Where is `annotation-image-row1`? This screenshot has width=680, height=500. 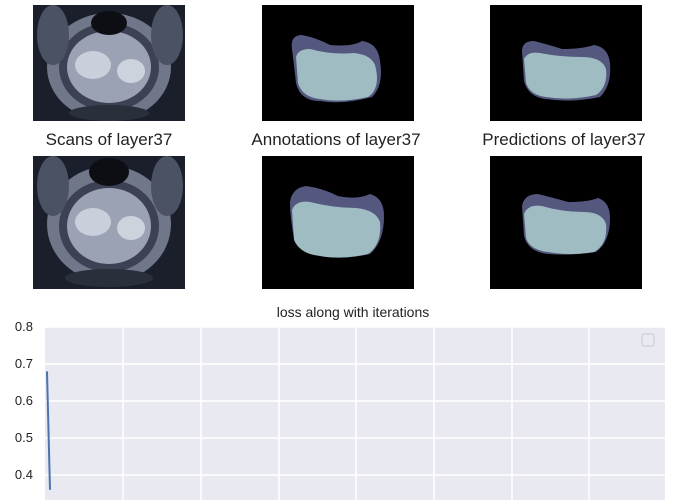
annotation-image-row1 is located at coordinates (338, 63).